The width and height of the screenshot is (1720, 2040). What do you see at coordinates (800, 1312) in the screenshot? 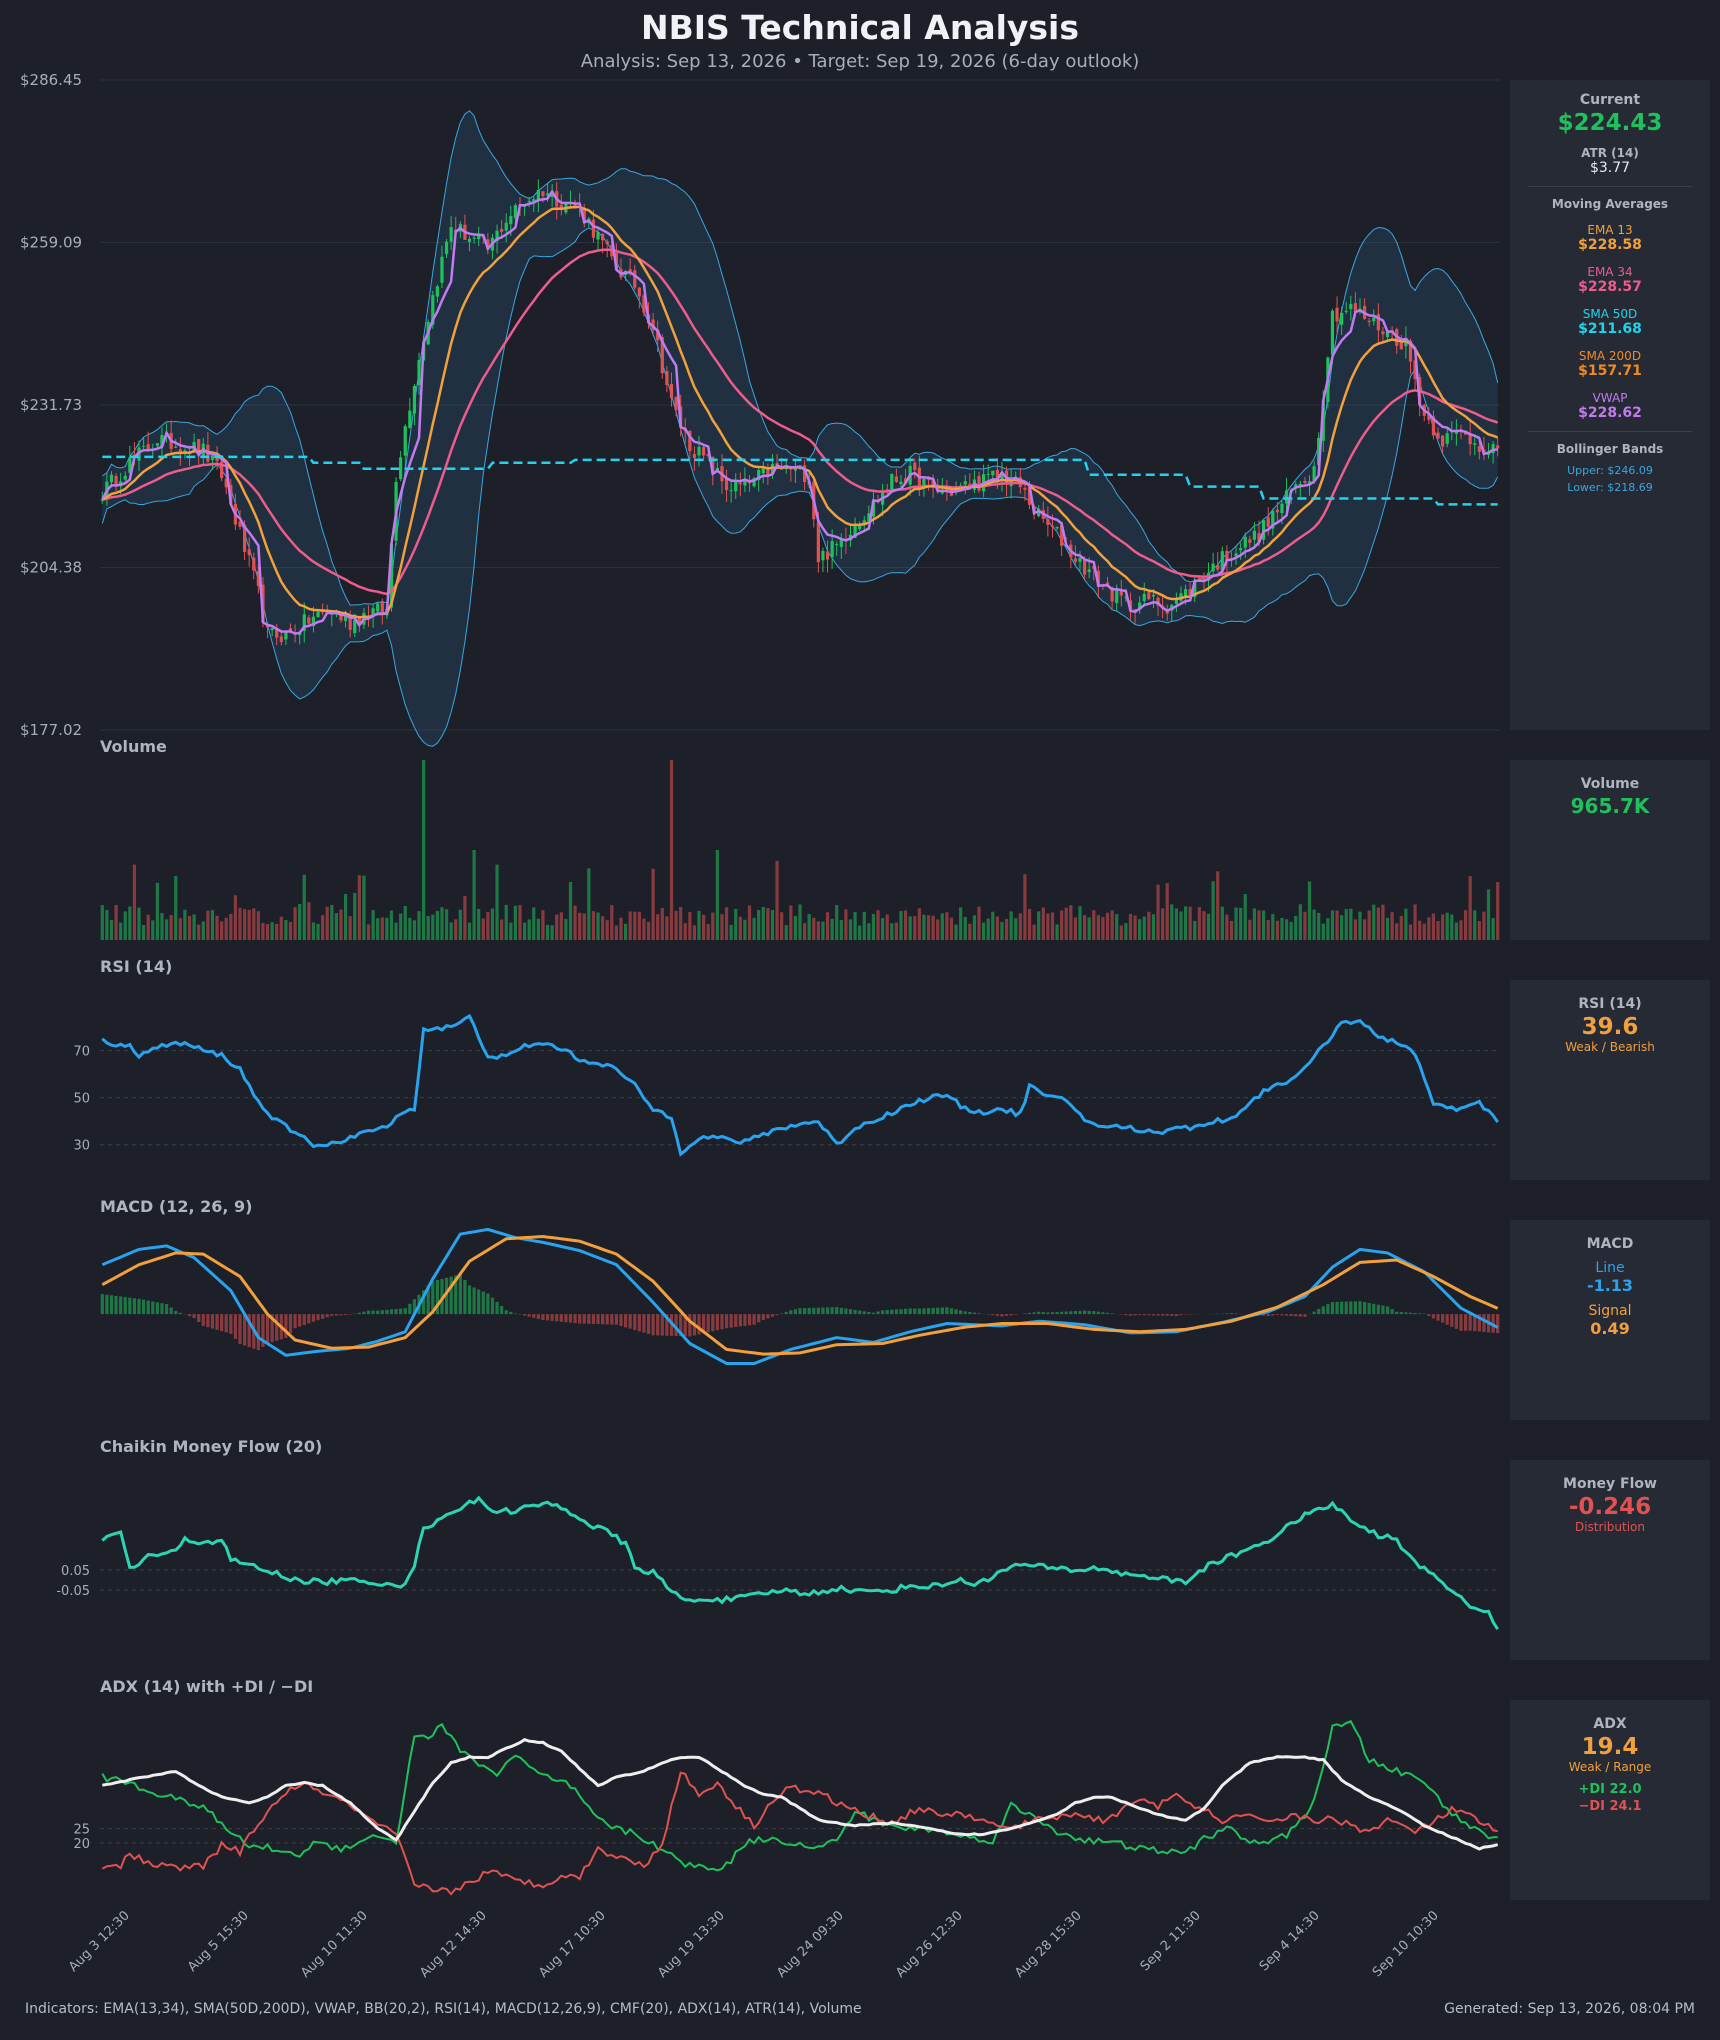
I see `macd-histogram-group` at bounding box center [800, 1312].